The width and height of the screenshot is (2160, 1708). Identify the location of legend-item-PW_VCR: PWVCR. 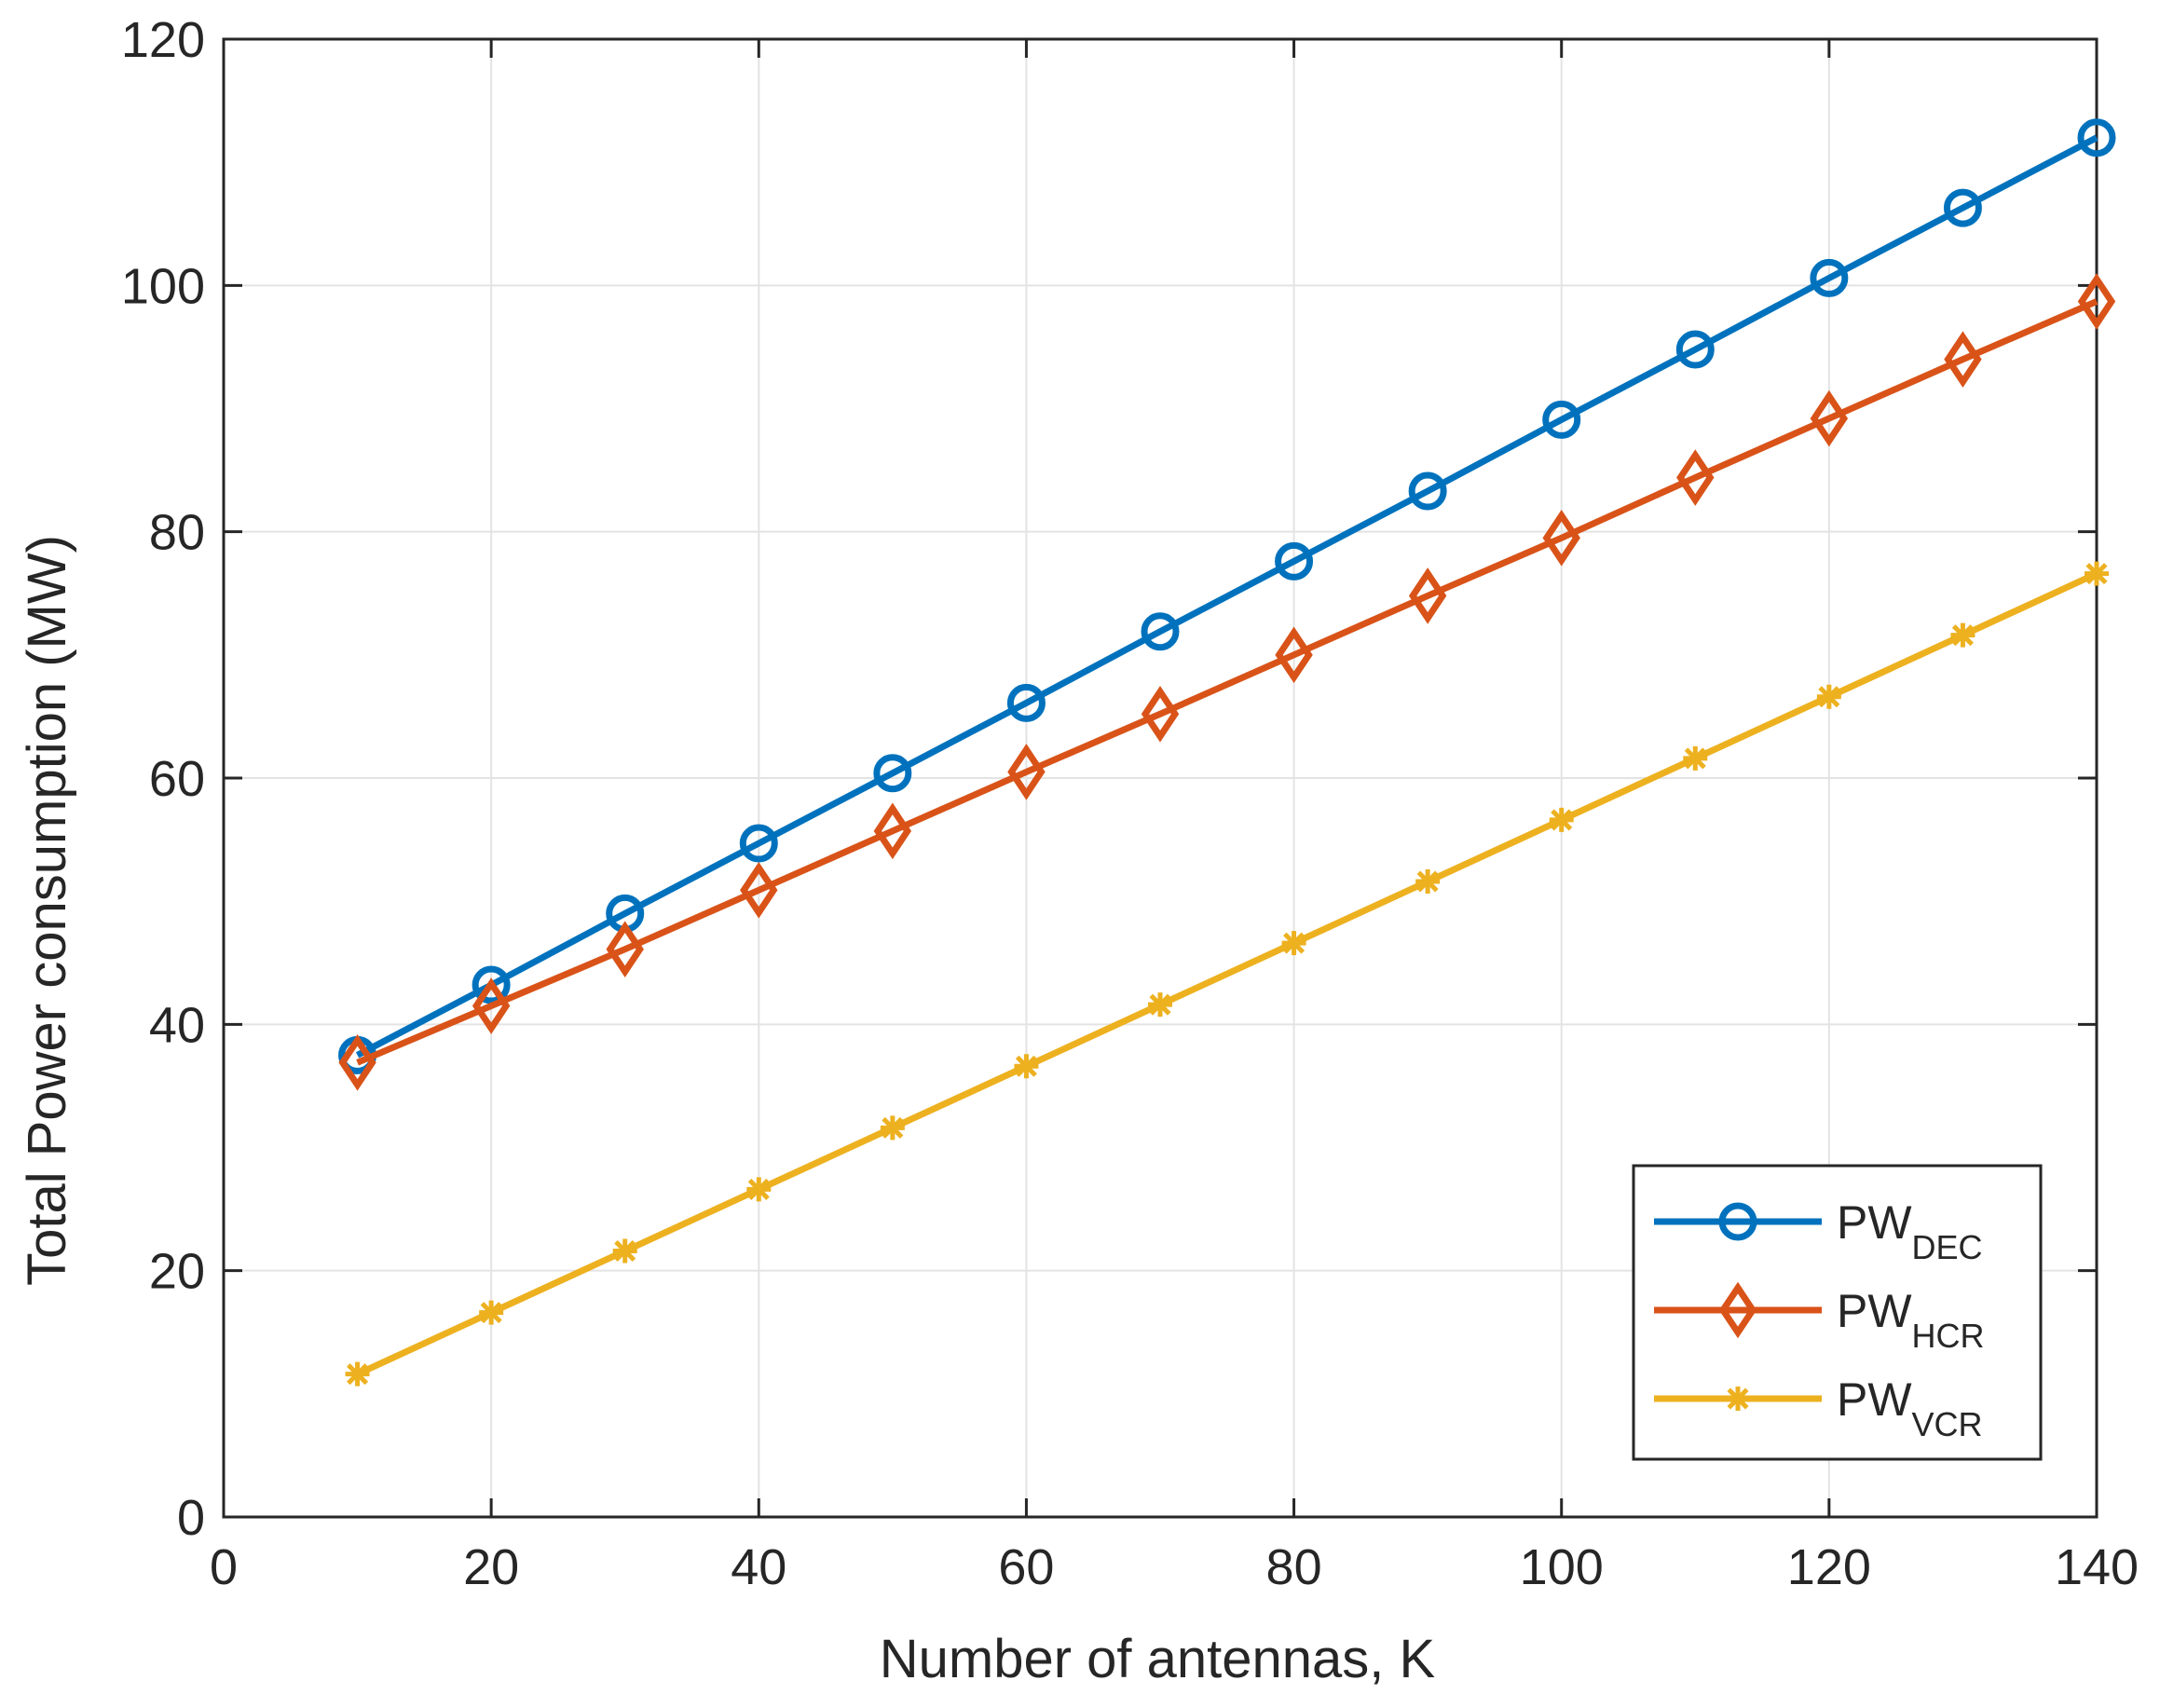
(1819, 1408).